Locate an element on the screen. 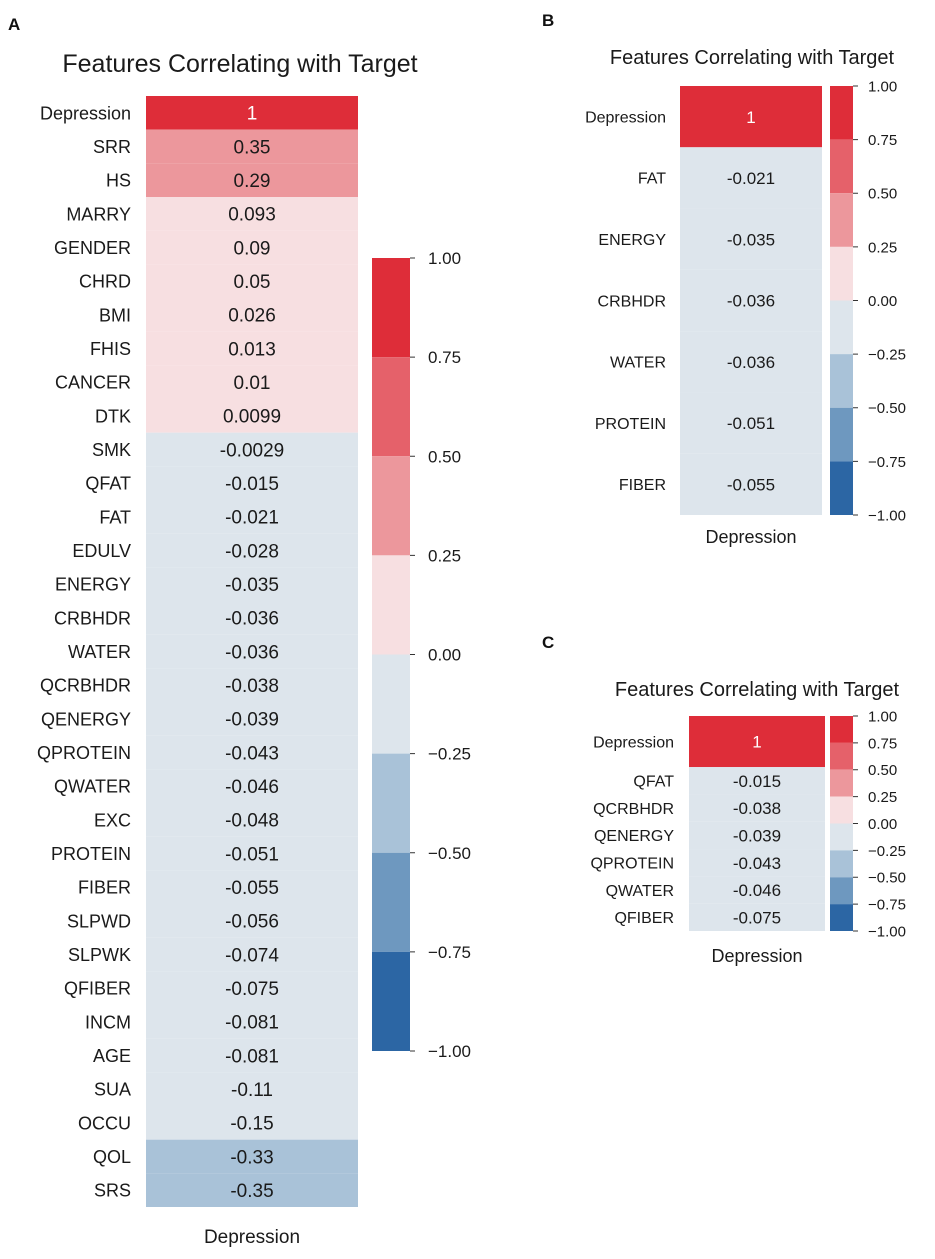 The width and height of the screenshot is (935, 1259). panel-a-colorbar: 1.00 0.75 0.50 0.25 0.00 −0.25 −0.50 −0.75 −1.00 is located at coordinates (421, 655).